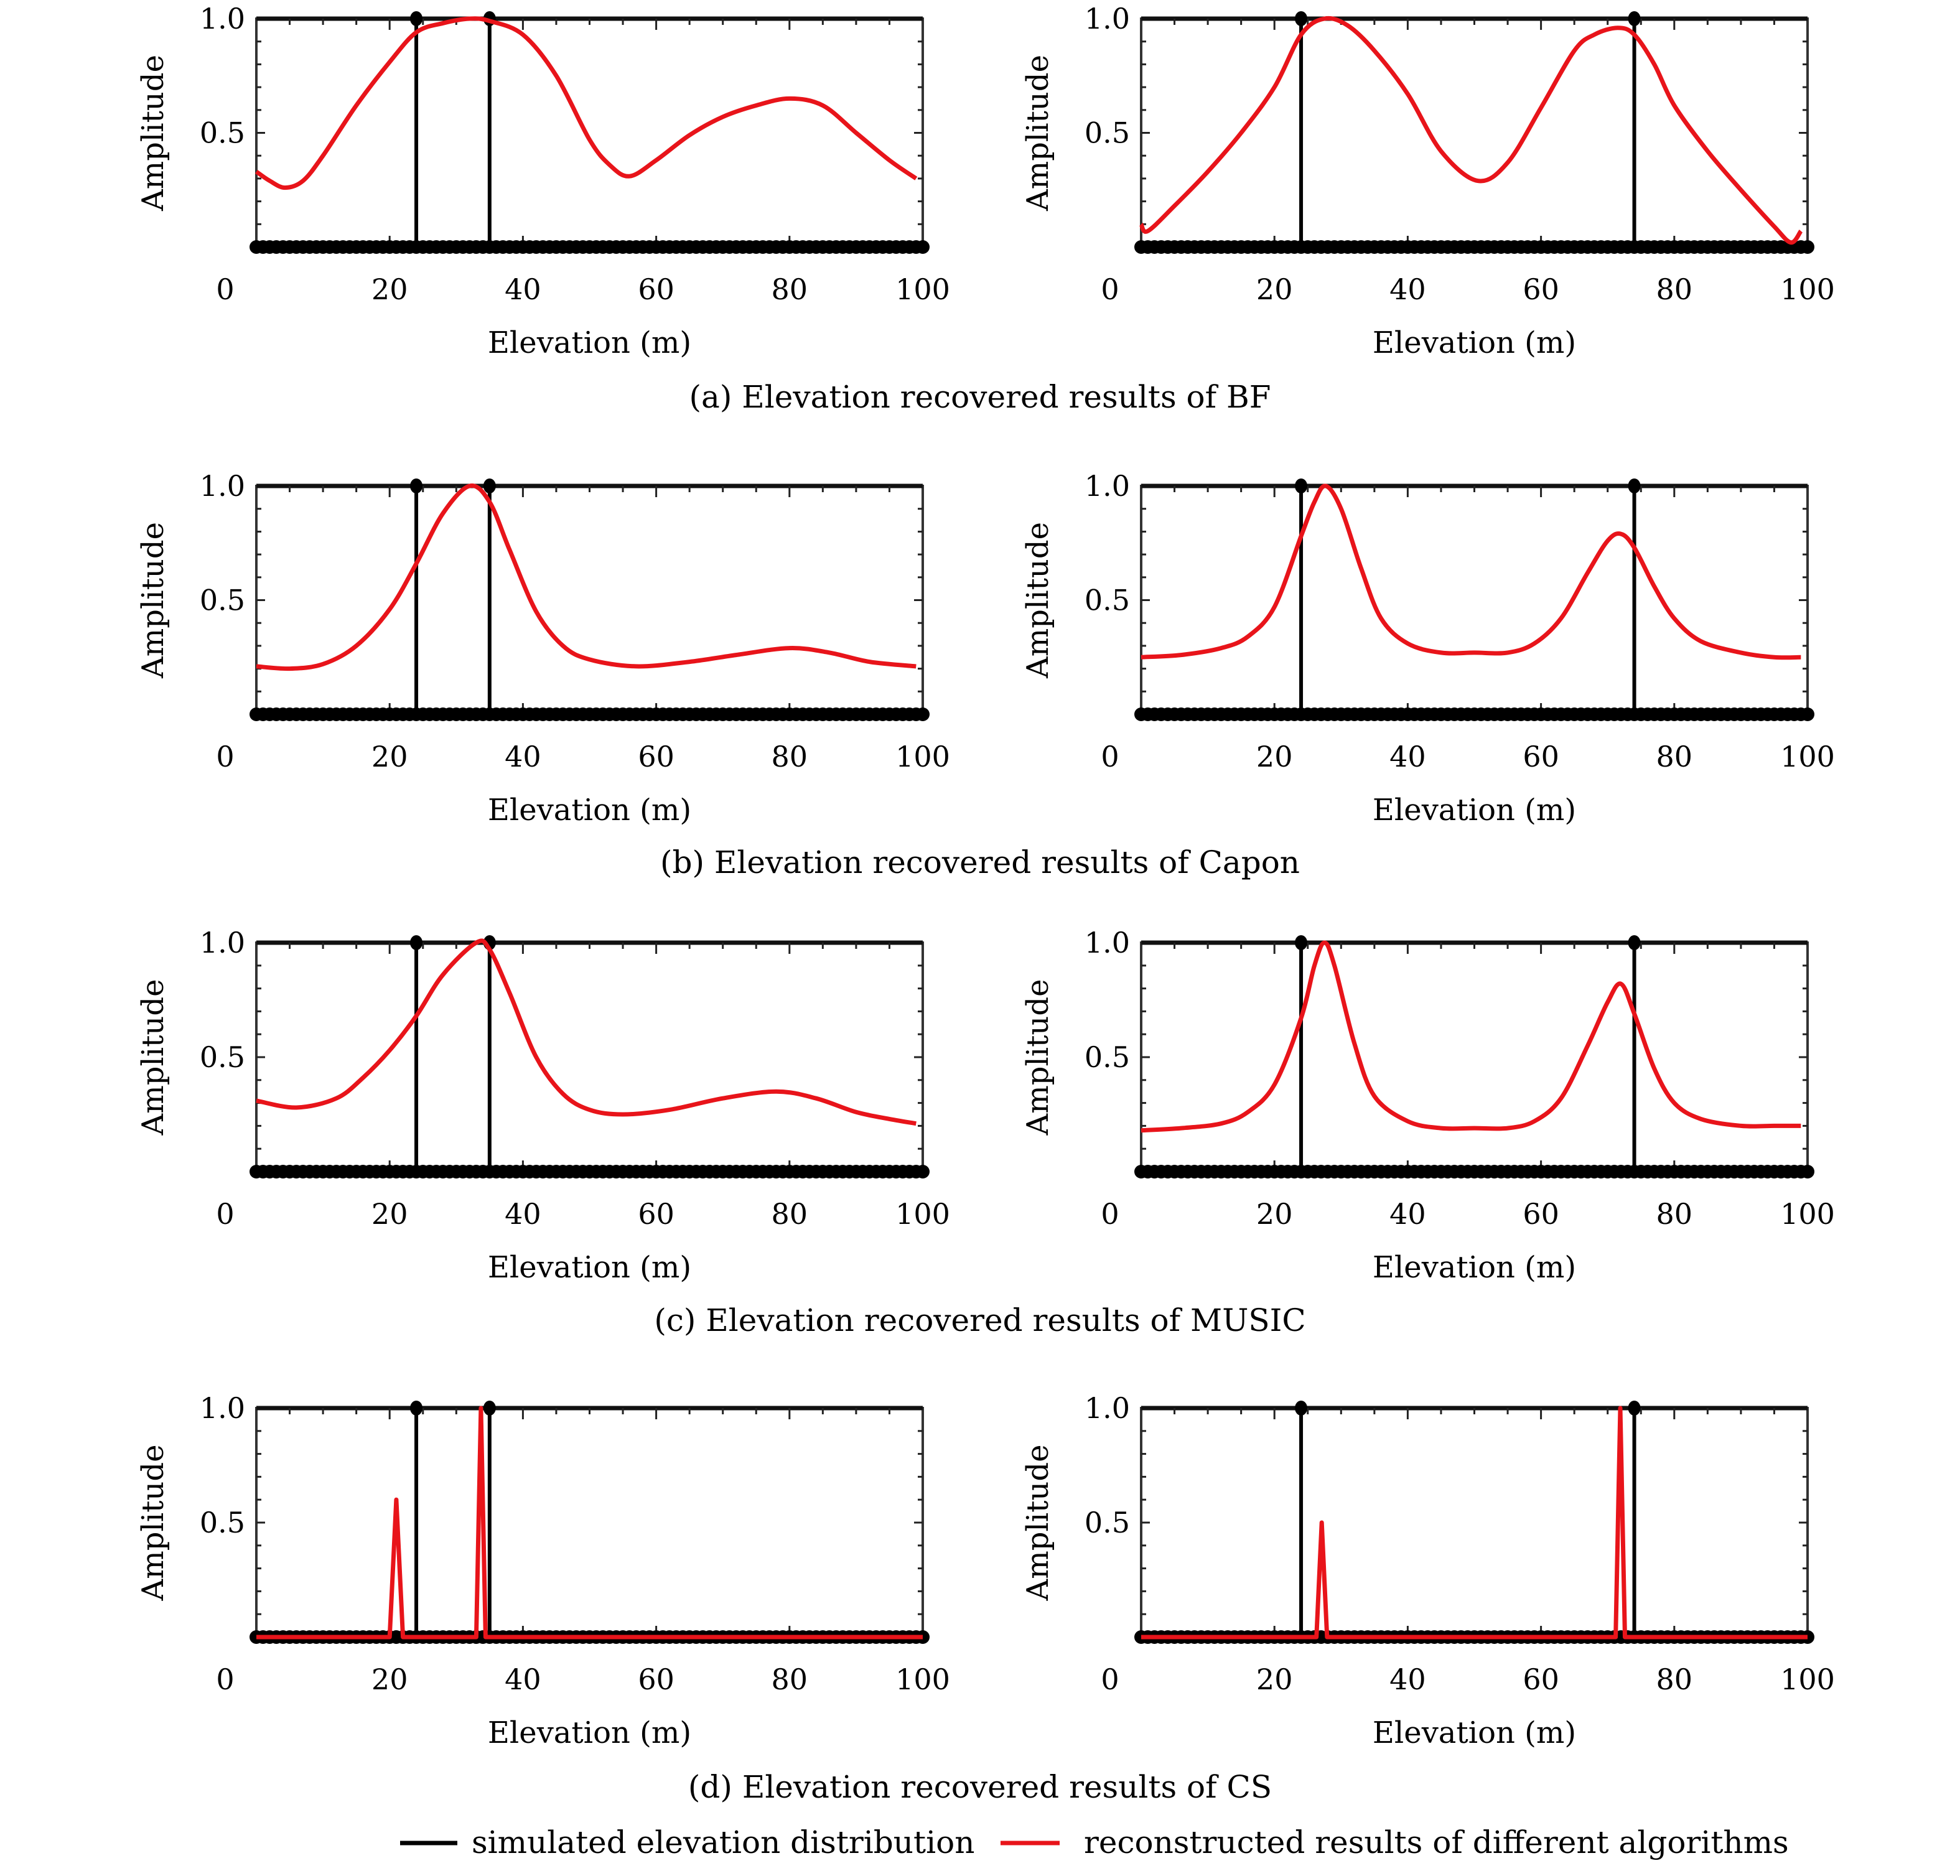 Image resolution: width=1960 pixels, height=1876 pixels. I want to click on panel-c-right: 0.5 1.0 0 20 40 60 80 100 Elevation (m) Amplitude, so click(1427, 1105).